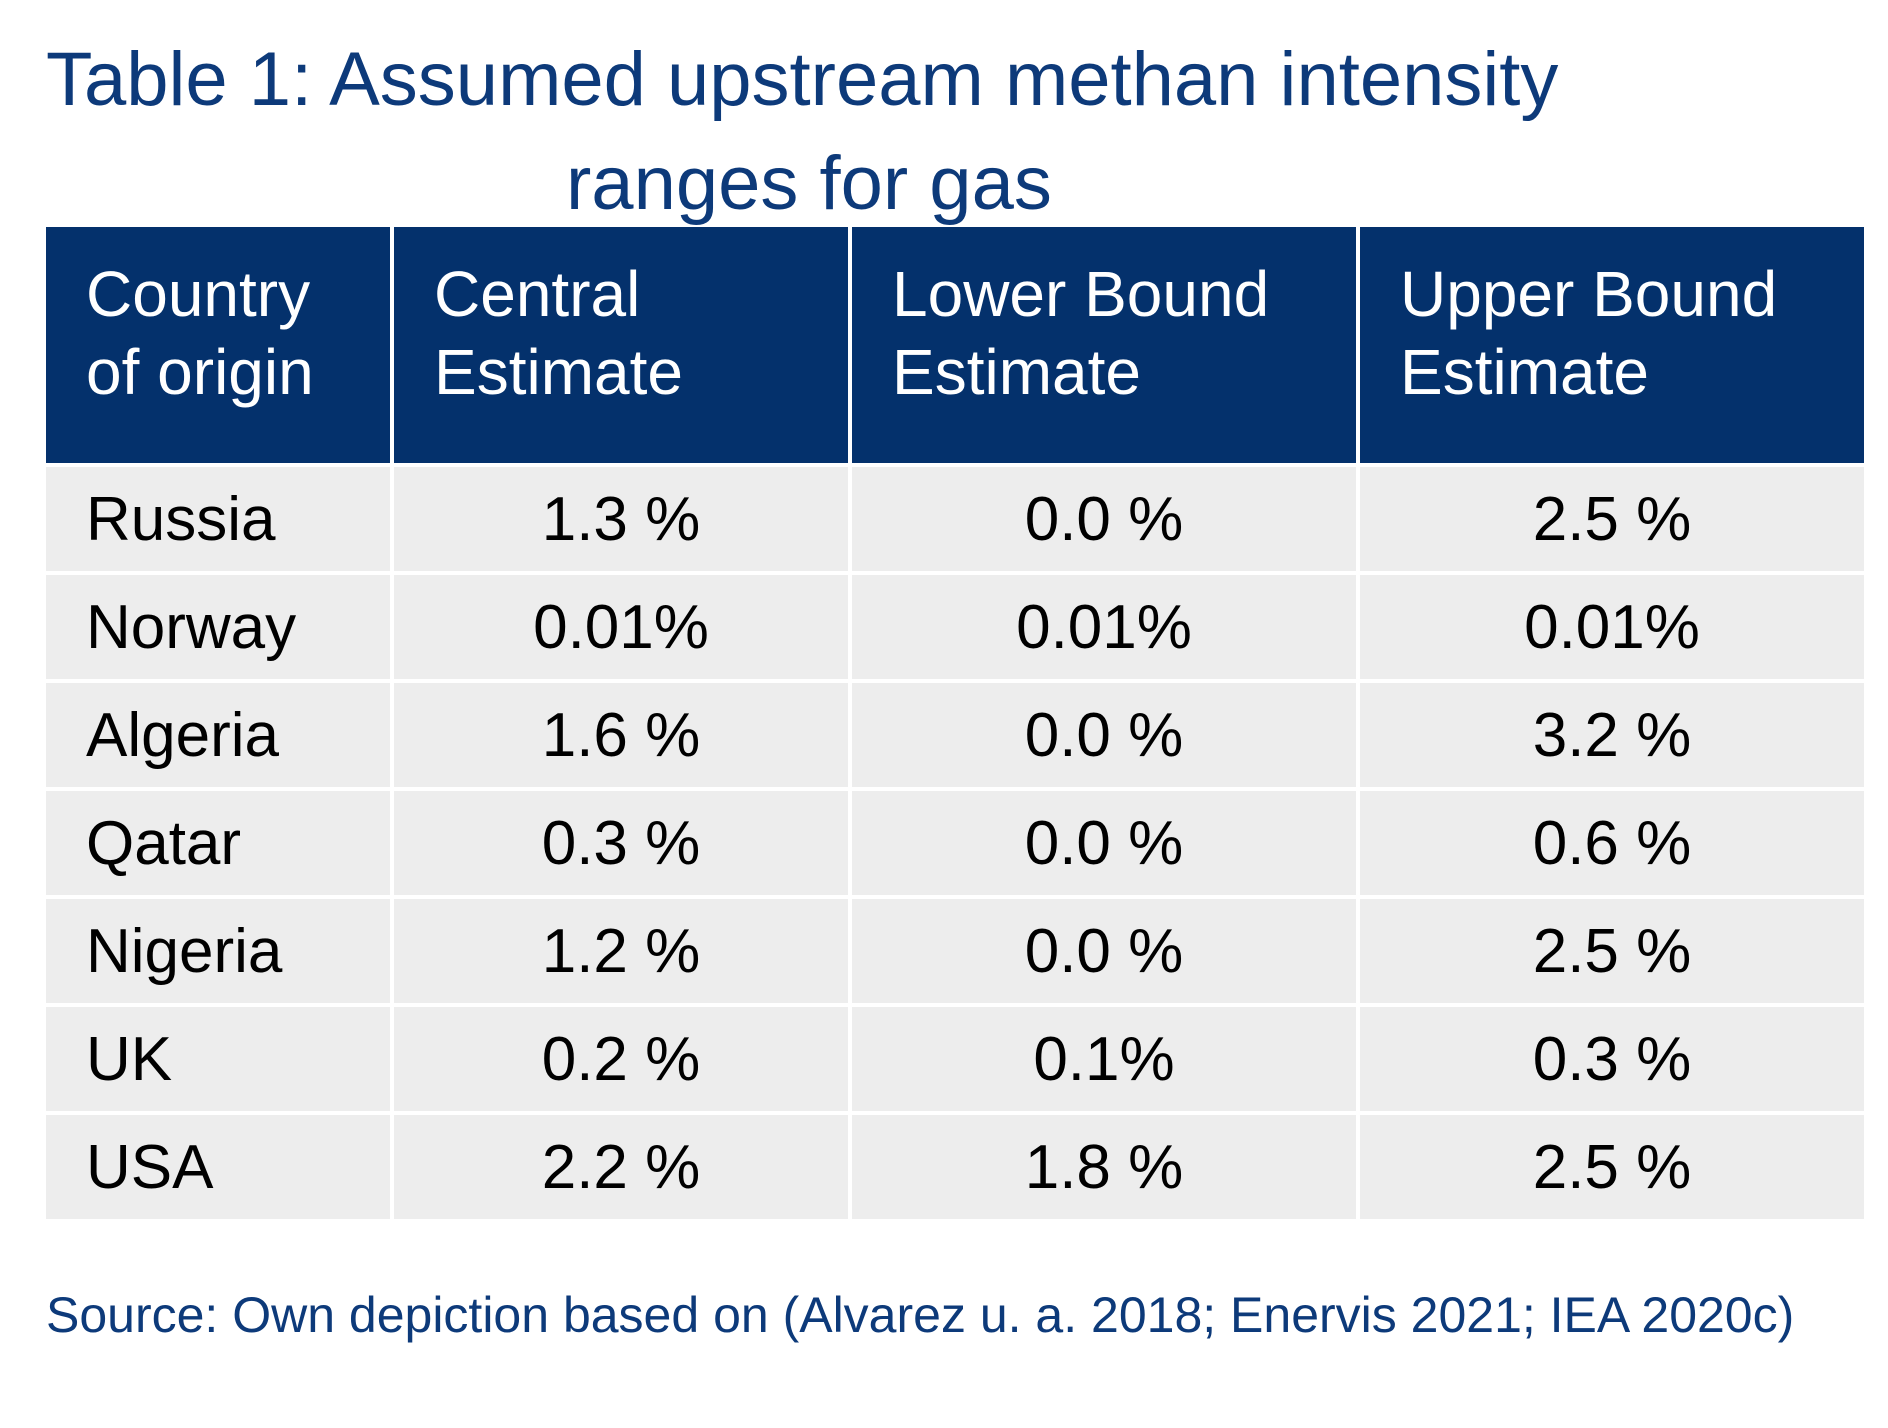  What do you see at coordinates (1104, 1167) in the screenshot?
I see `cell-lower: 1.8 %` at bounding box center [1104, 1167].